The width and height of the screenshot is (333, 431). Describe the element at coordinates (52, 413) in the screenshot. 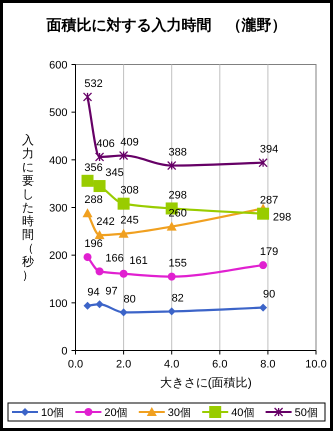

I see `legend-label: 10個` at that location.